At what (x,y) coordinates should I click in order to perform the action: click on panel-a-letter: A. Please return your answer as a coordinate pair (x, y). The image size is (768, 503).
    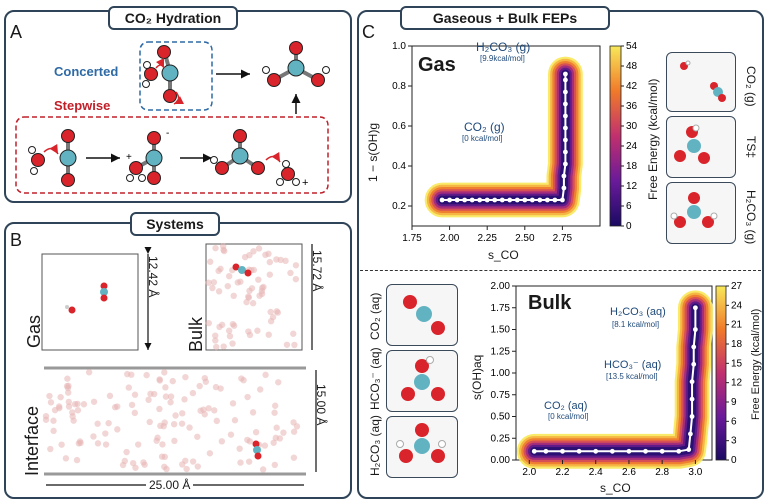
    Looking at the image, I should click on (16, 32).